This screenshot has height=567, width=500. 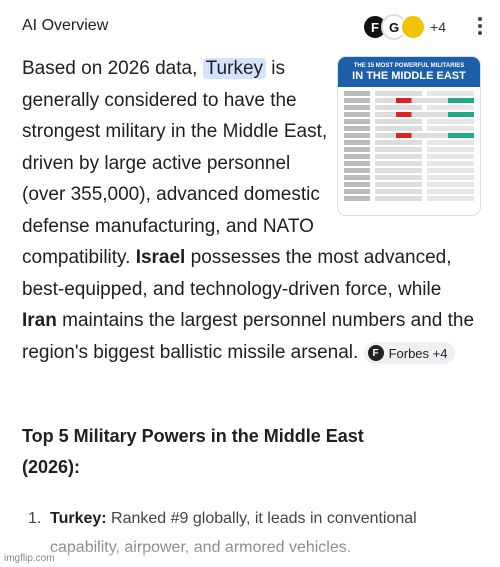 I want to click on source-icons: F G +4, so click(x=404, y=27).